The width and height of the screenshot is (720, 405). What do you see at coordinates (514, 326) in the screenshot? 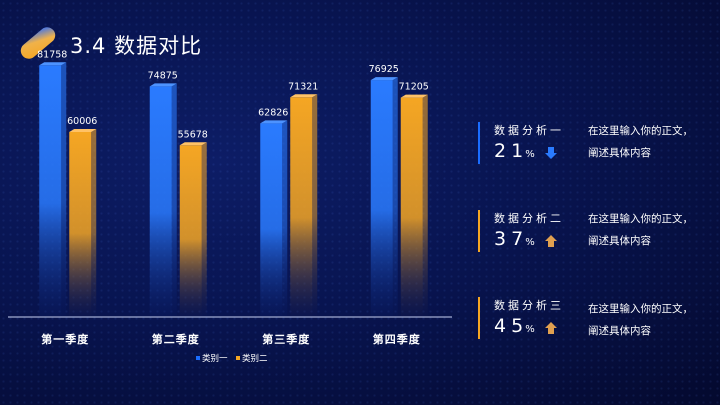
I see `stat-value: 45%` at bounding box center [514, 326].